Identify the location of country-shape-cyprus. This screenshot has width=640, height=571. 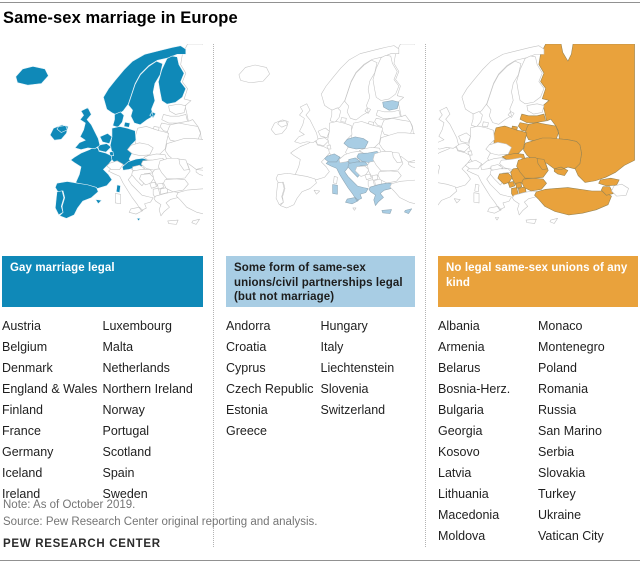
(553, 221).